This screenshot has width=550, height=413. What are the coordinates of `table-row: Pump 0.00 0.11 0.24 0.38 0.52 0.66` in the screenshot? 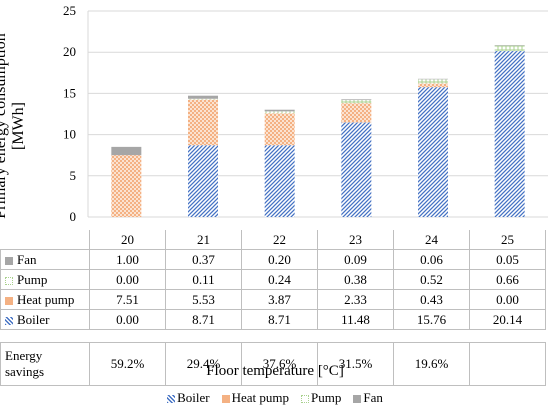 It's located at (273, 279).